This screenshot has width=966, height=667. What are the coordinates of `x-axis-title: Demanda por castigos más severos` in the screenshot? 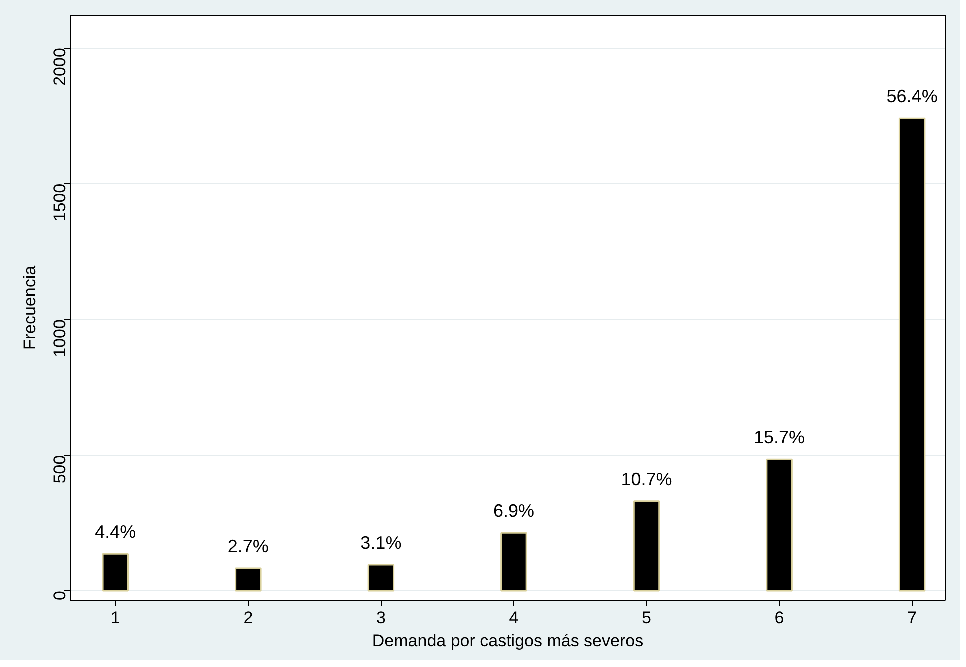 It's located at (508, 641).